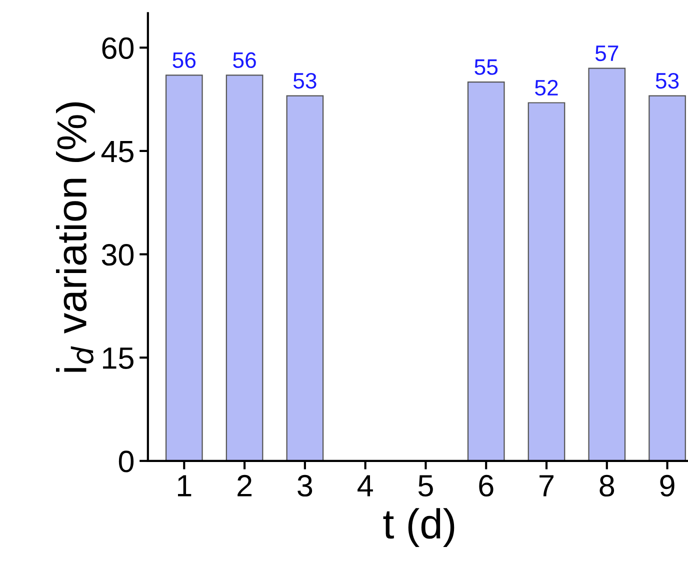 This screenshot has height=574, width=688. Describe the element at coordinates (486, 67) in the screenshot. I see `data-label: 55` at that location.